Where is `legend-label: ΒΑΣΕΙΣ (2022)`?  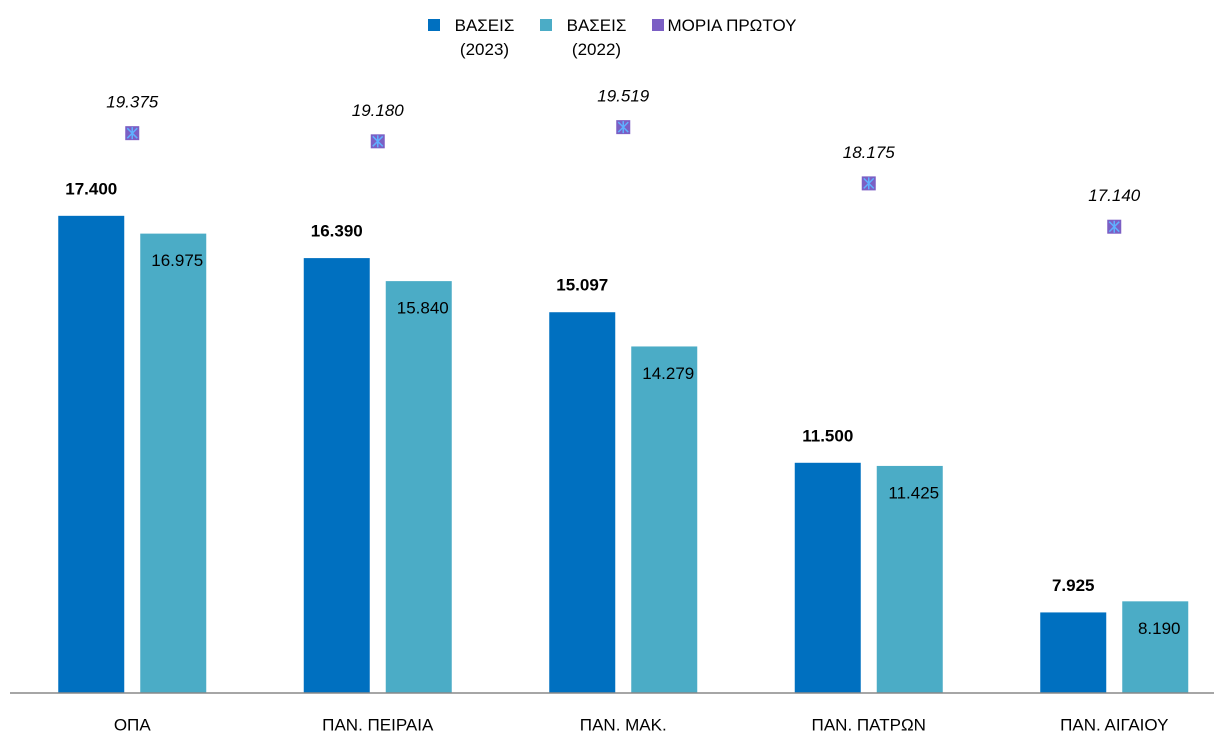 legend-label: ΒΑΣΕΙΣ (2022) is located at coordinates (596, 37).